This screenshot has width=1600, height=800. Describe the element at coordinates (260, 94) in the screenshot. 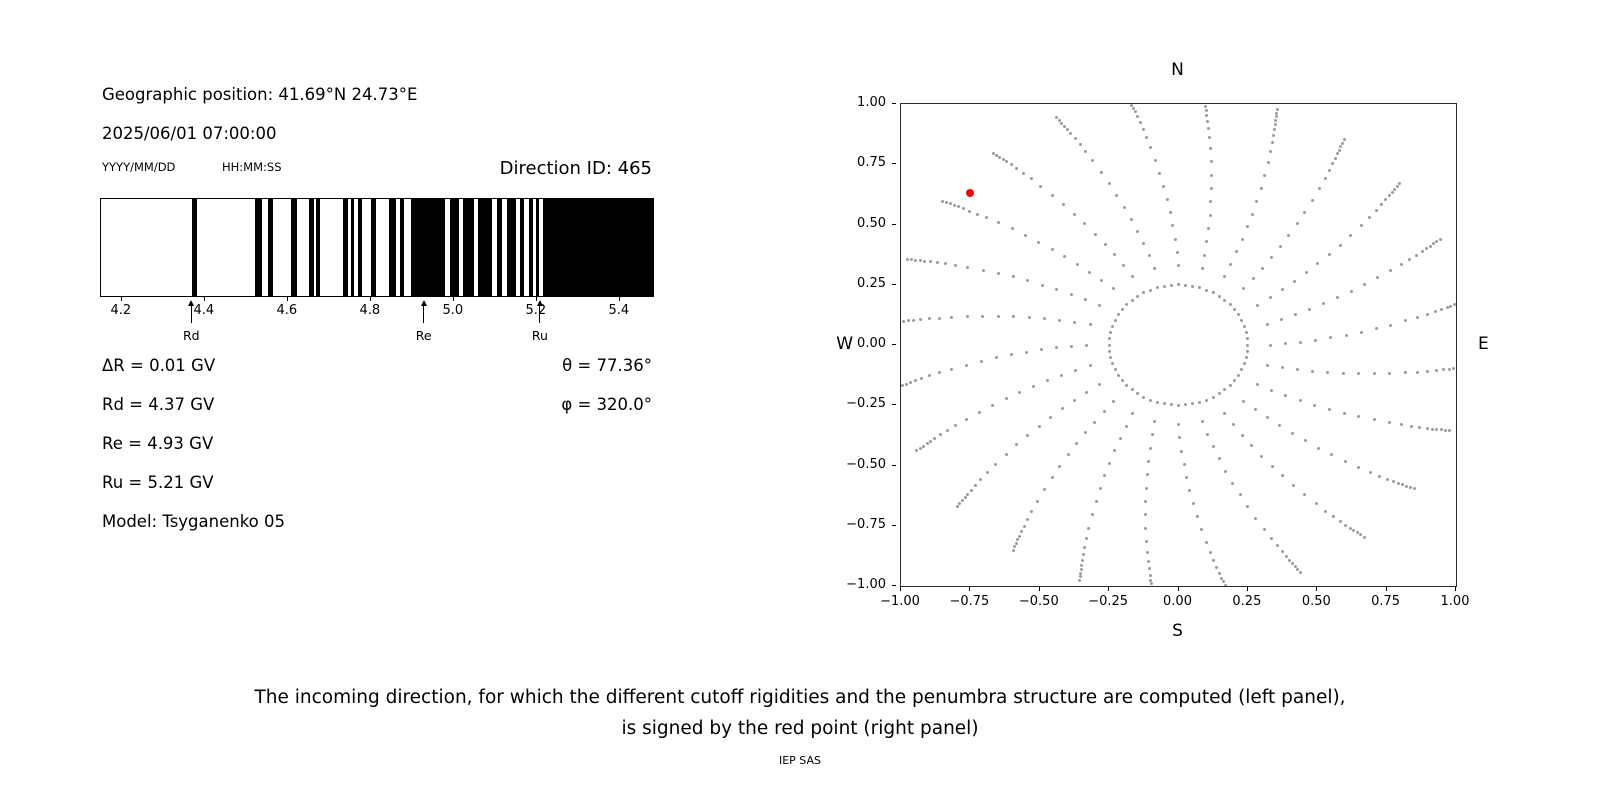

I see `geo-position-text: Geographic position: 41.69°N 24.73°E` at that location.